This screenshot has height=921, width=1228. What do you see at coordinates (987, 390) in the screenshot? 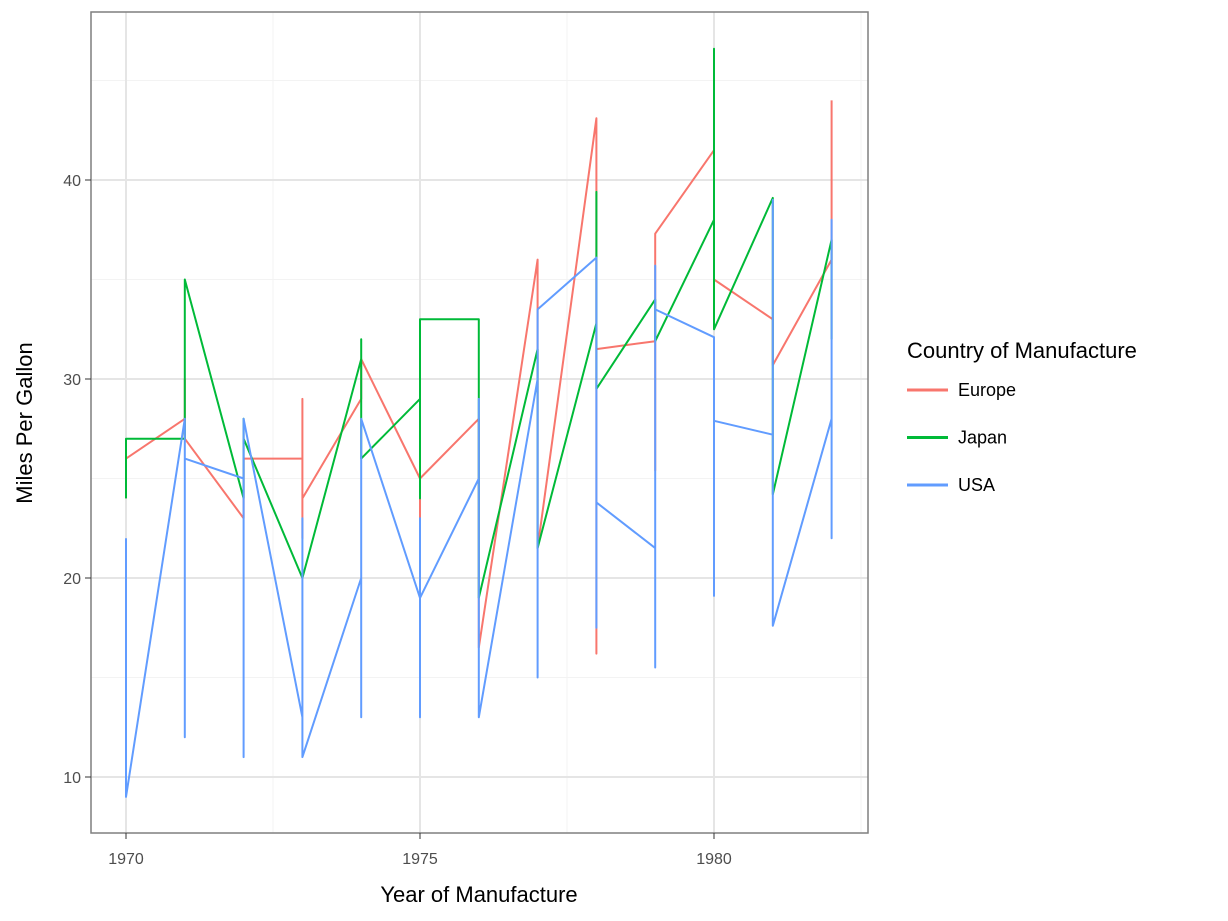
I see `legend-label: Europe` at bounding box center [987, 390].